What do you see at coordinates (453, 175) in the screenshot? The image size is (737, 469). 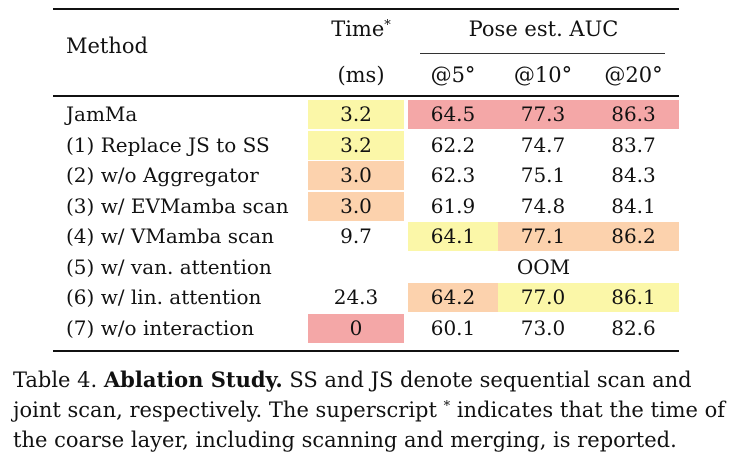 I see `row-auc5: 62.3` at bounding box center [453, 175].